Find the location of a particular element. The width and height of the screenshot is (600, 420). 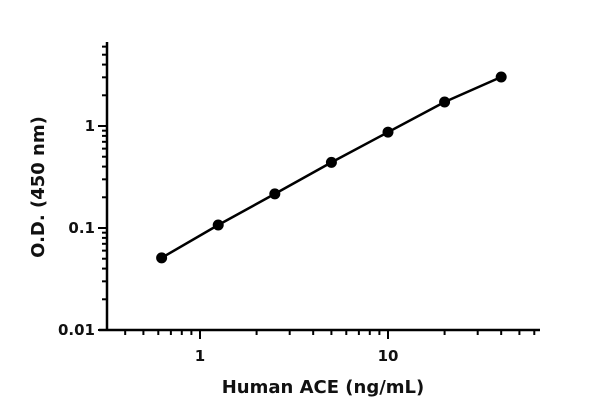

x-tick-label: 1 is located at coordinates (200, 356).